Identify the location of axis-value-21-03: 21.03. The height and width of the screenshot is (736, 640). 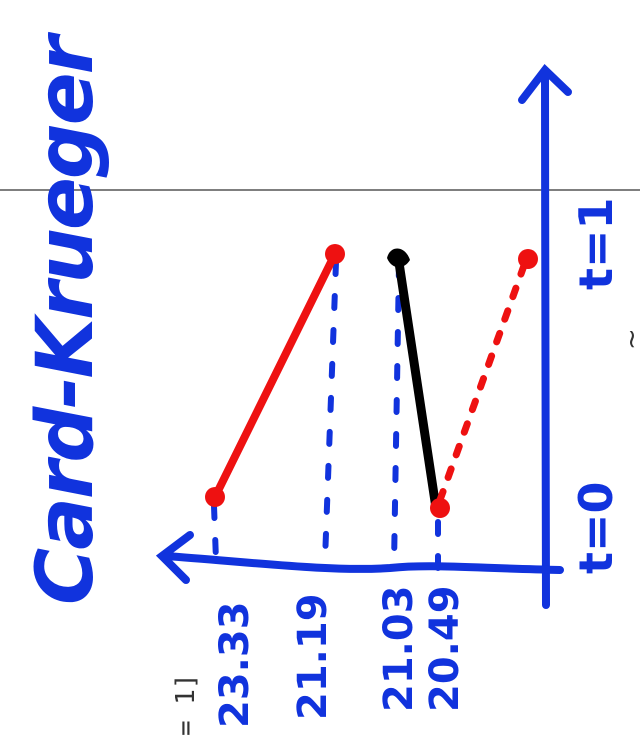
(399, 648).